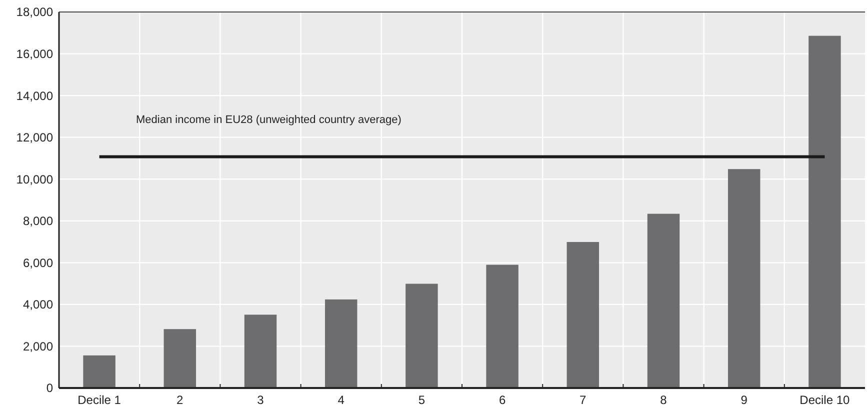 The width and height of the screenshot is (867, 415). I want to click on x-tick-label: 6, so click(502, 400).